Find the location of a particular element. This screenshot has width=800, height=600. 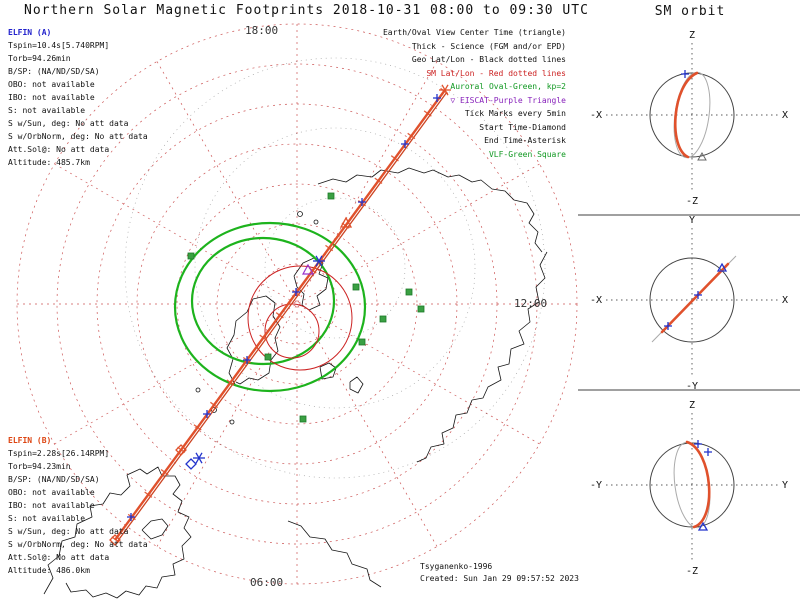

elfin-b-line: S: not available is located at coordinates (47, 518).